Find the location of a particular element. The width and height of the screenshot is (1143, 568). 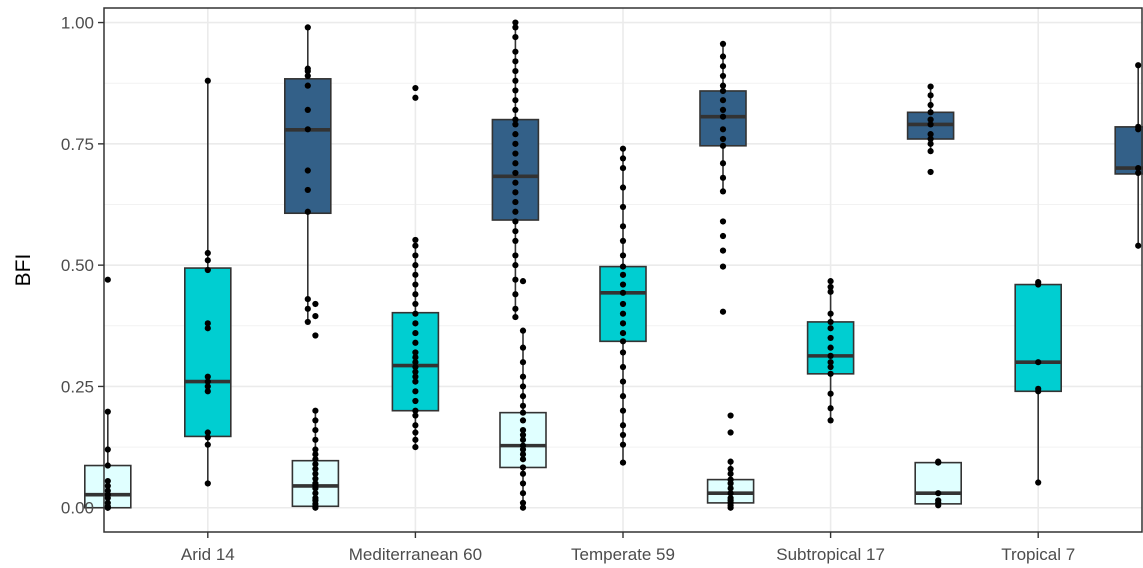

box is located at coordinates (208, 352).